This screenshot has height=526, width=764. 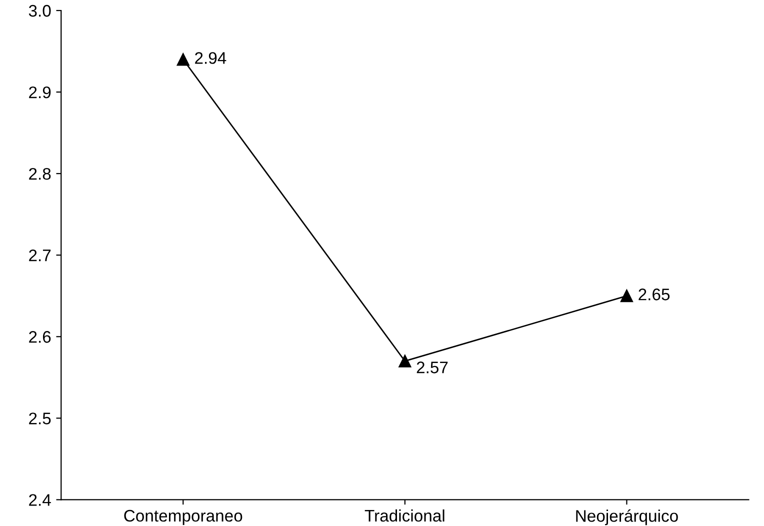 What do you see at coordinates (40, 337) in the screenshot?
I see `y-tick-label: 2.6` at bounding box center [40, 337].